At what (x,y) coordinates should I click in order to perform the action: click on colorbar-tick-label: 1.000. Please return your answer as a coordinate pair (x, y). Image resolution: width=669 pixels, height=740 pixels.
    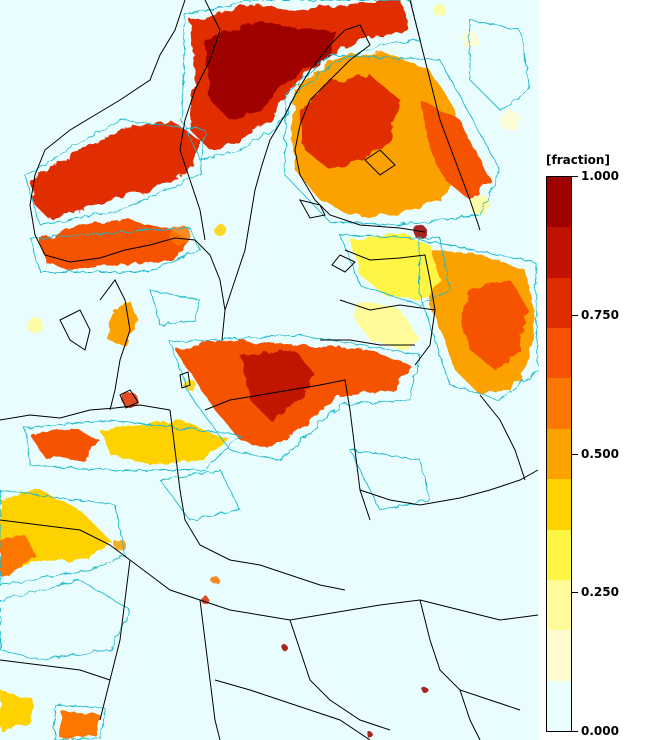
    Looking at the image, I should click on (600, 176).